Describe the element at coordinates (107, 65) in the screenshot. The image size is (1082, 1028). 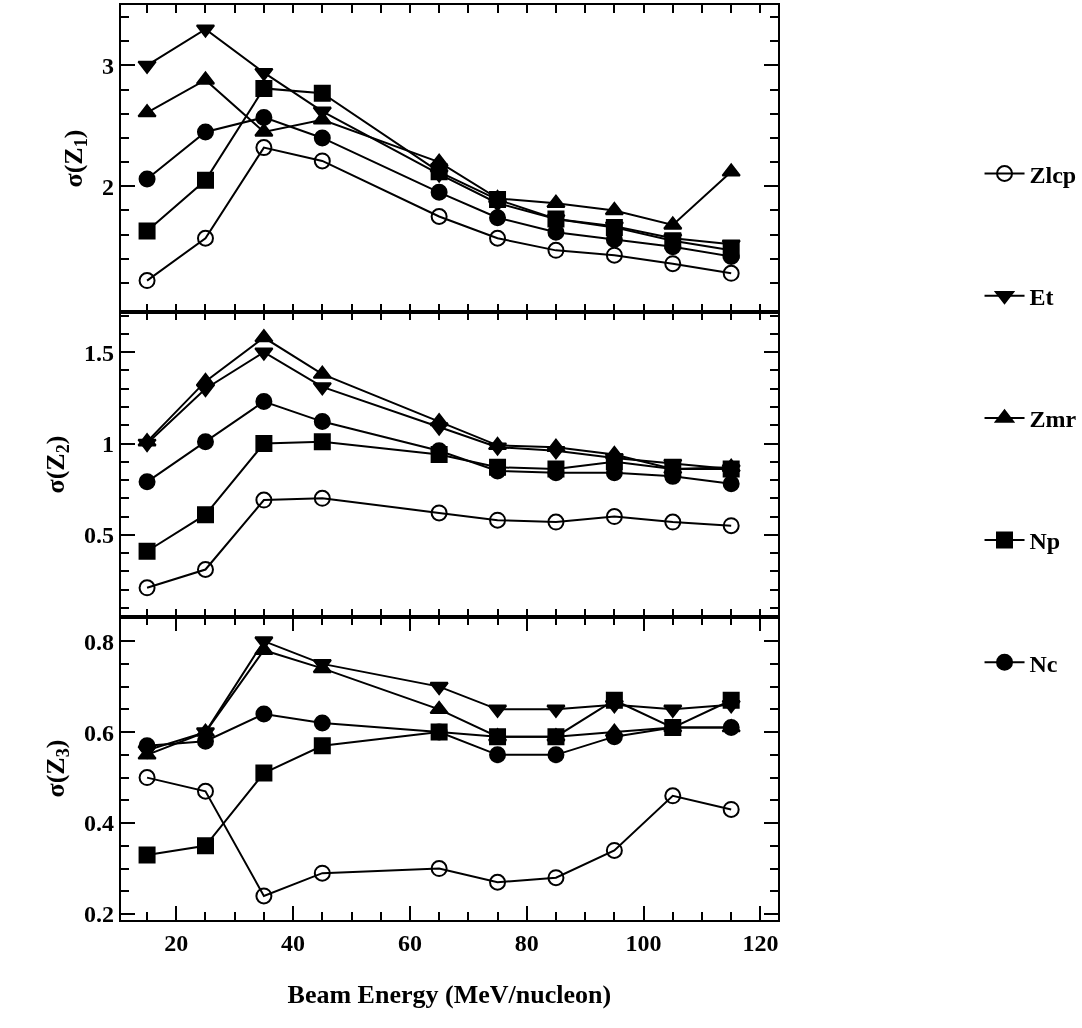
I see `y-tick-label: 3` at that location.